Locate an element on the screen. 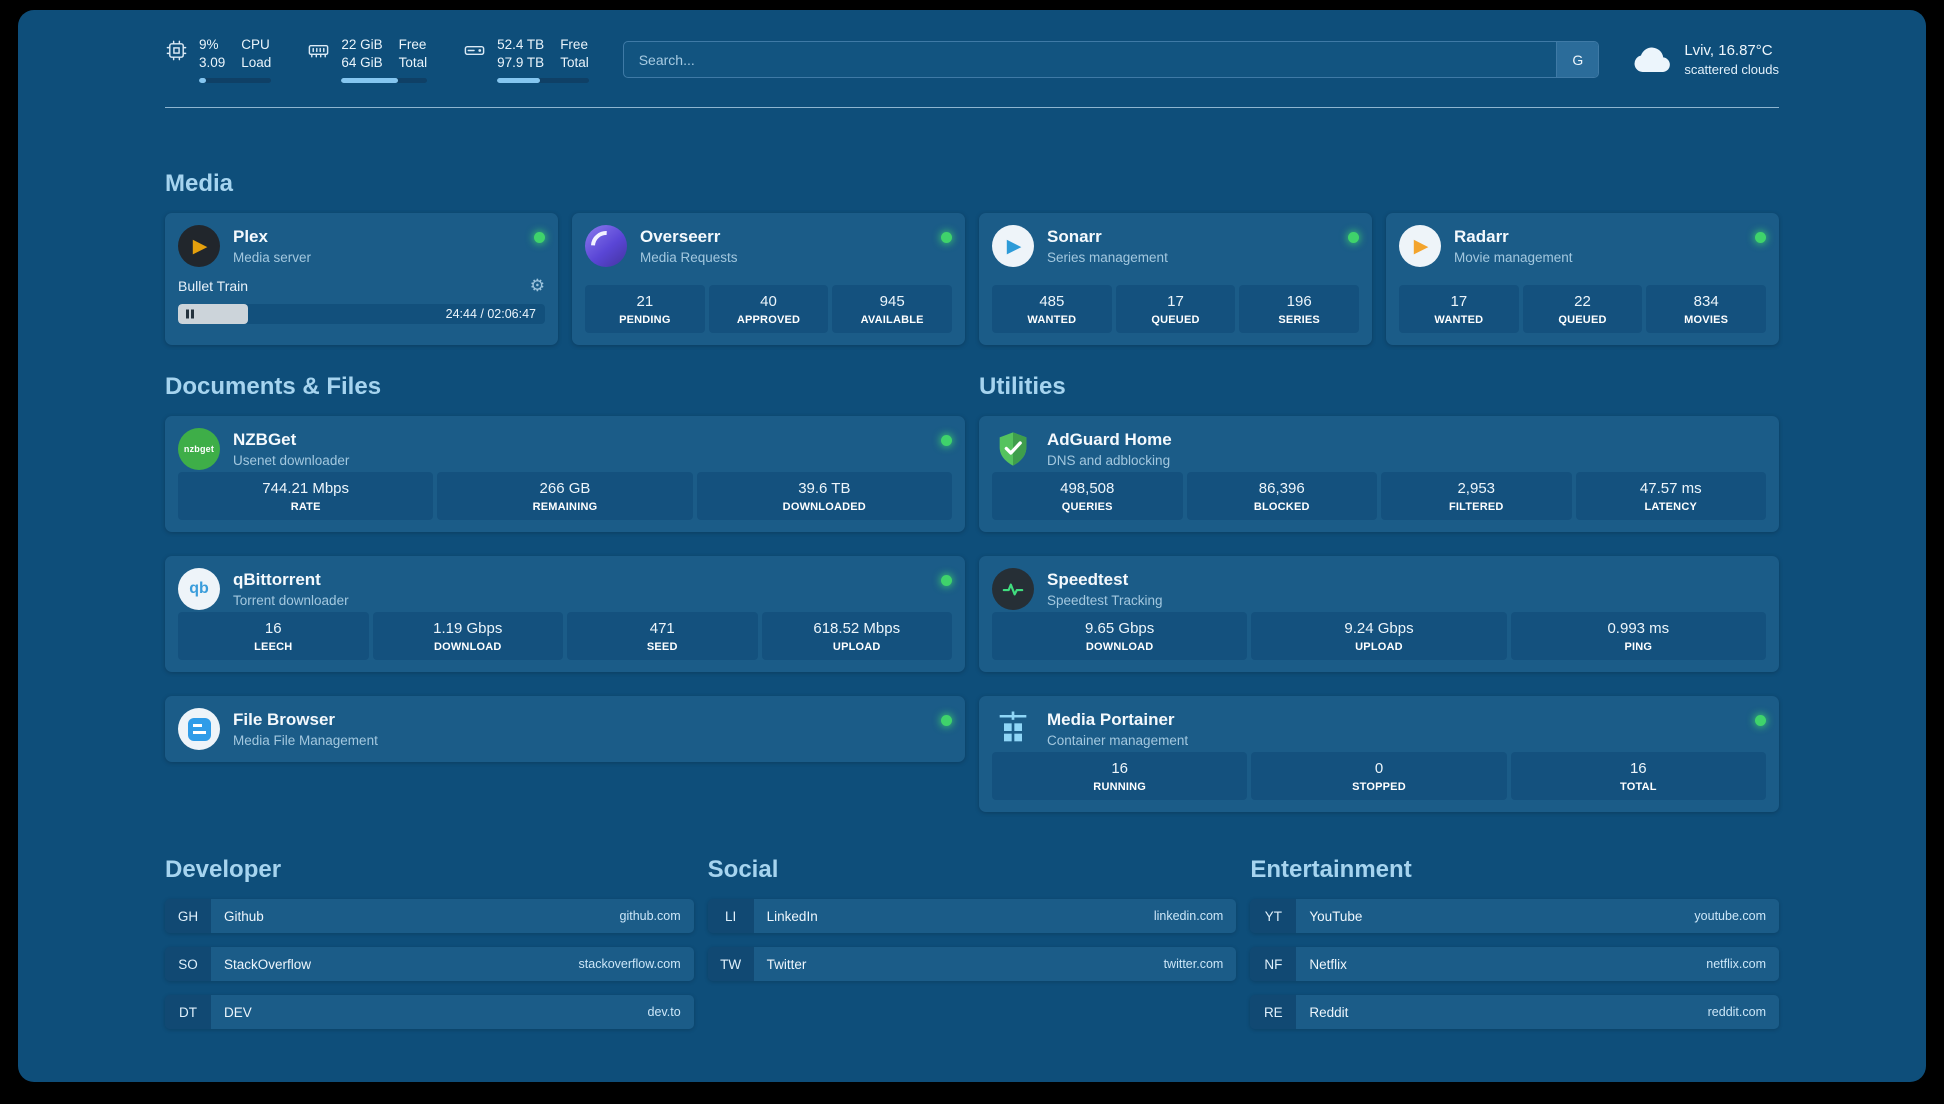 Image resolution: width=1944 pixels, height=1104 pixels. disk-free-value: 52.4 TB is located at coordinates (521, 44).